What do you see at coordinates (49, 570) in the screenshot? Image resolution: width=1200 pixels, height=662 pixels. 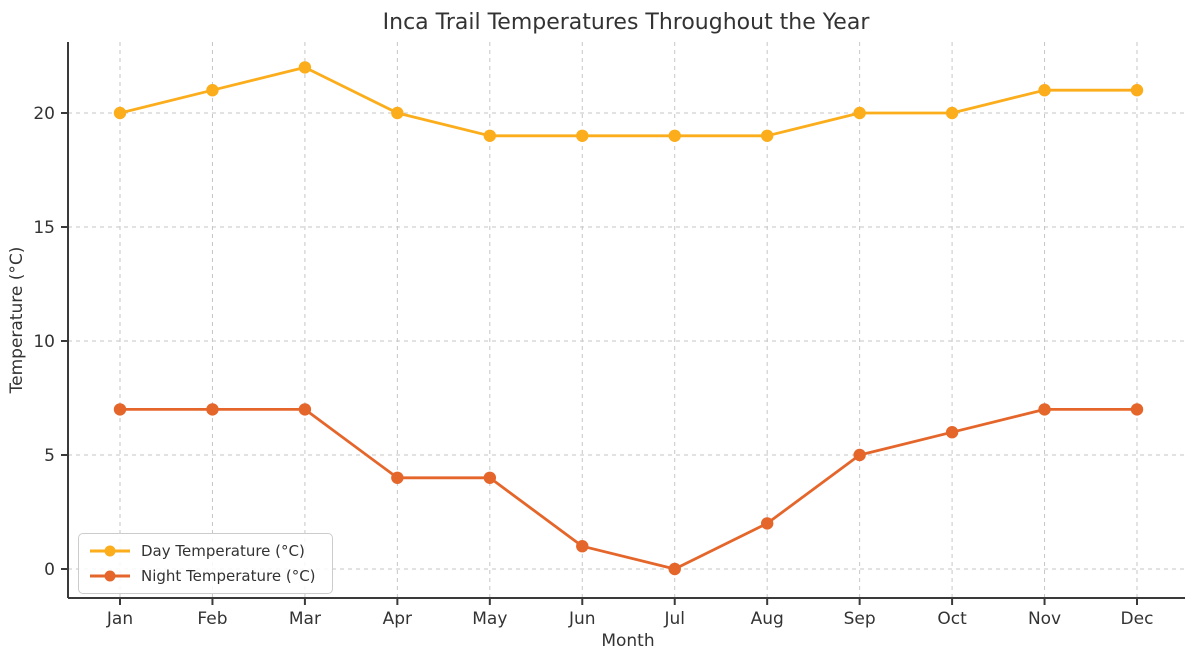 I see `y-tick-label: 0` at bounding box center [49, 570].